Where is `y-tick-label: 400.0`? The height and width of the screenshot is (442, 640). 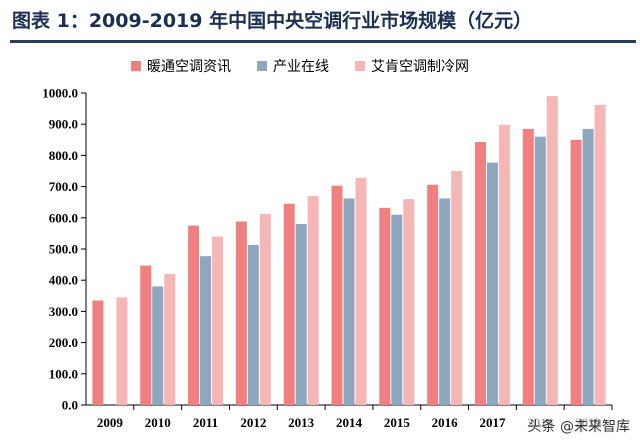 y-tick-label: 400.0 is located at coordinates (63, 280).